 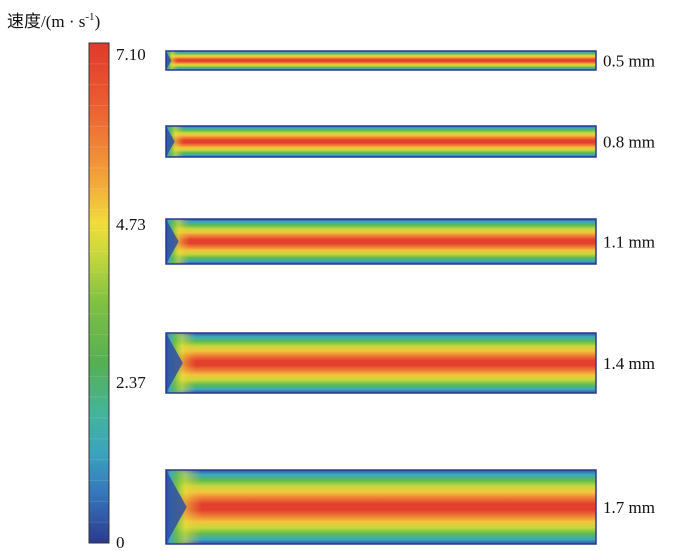 I want to click on channel-velocity-field, so click(x=381, y=60).